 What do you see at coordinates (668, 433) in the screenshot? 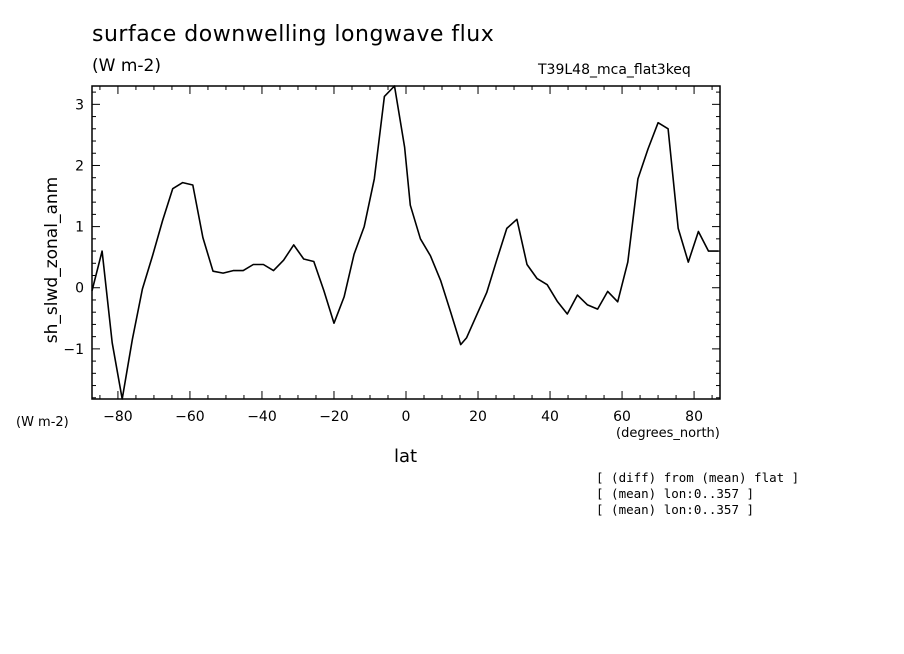
I see `x-axis-units: (degrees_north)` at bounding box center [668, 433].